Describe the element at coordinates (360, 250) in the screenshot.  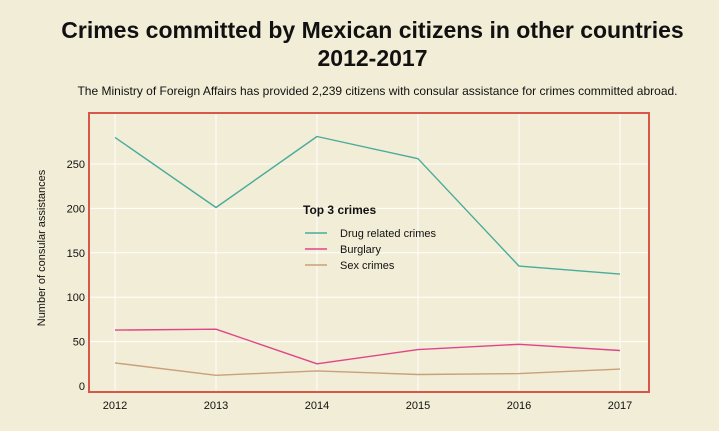
I see `legend-label: Burglary` at that location.